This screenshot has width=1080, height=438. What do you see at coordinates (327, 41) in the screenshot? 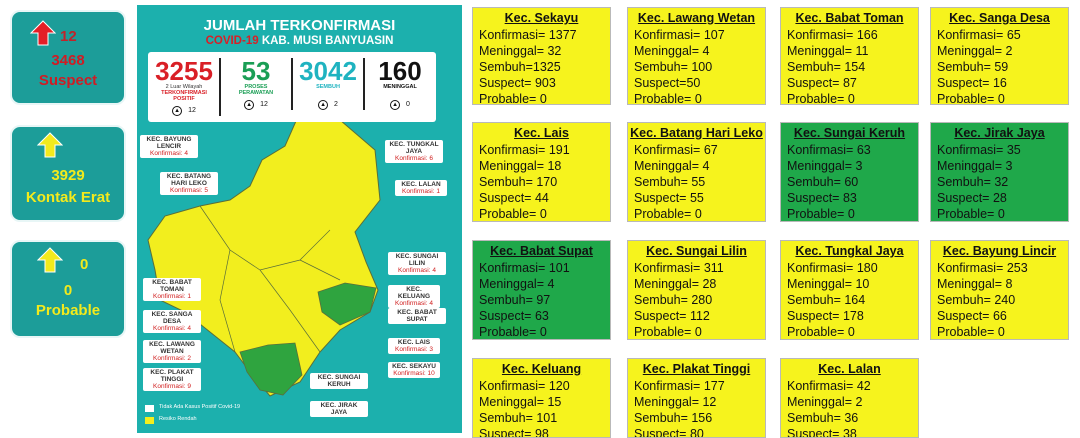
I see `subtitle: KAB. MUSI BANYUASIN` at bounding box center [327, 41].